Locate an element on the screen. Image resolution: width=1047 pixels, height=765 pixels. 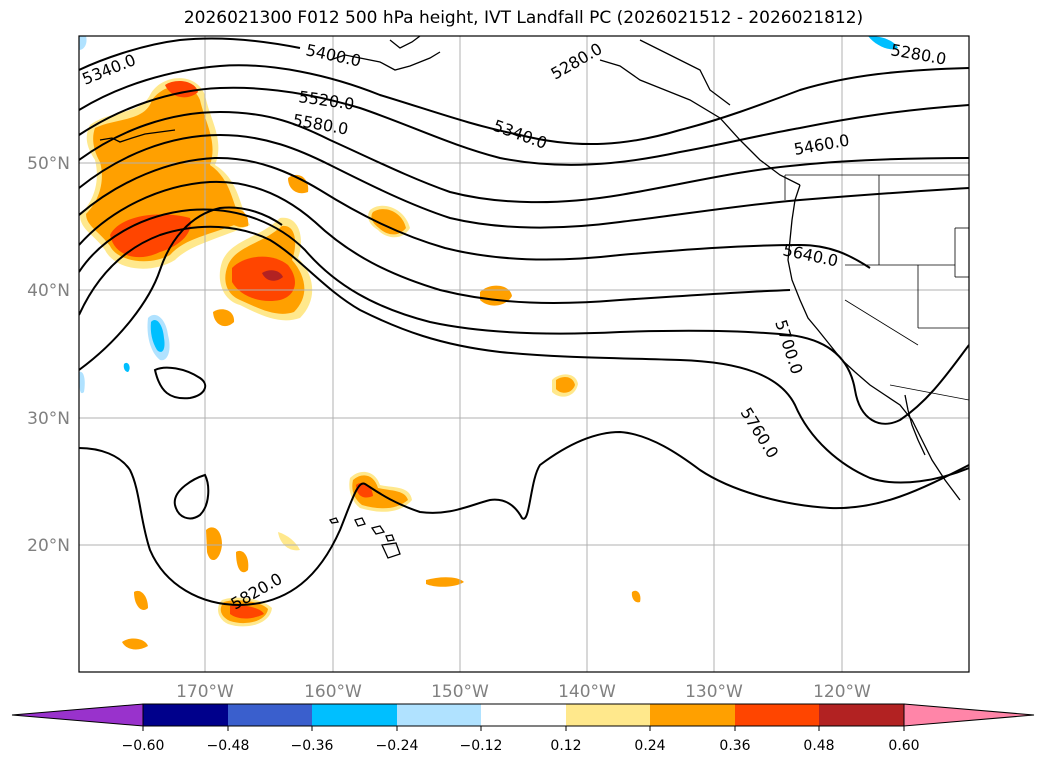
colorbar-tick-label: 0.48 is located at coordinates (818, 746).